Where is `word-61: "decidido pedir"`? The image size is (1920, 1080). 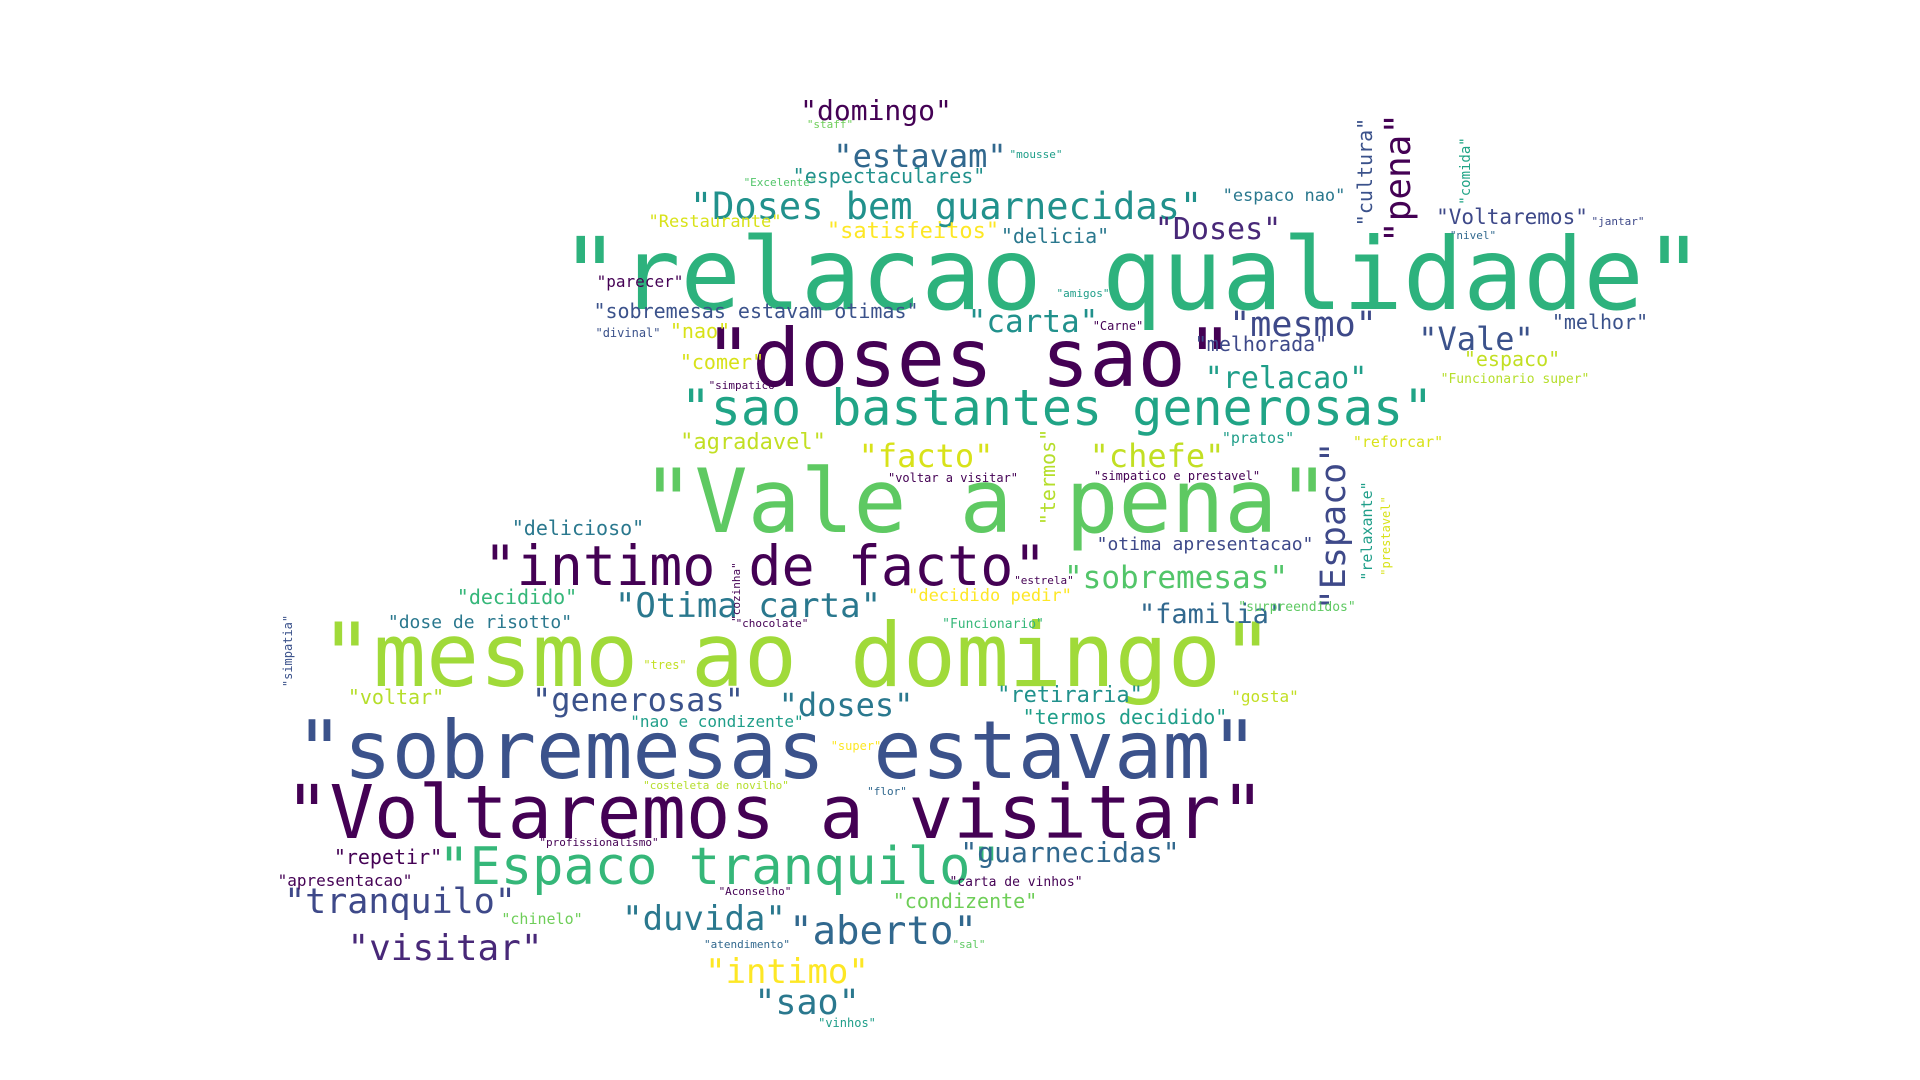
word-61: "decidido pedir" is located at coordinates (990, 596).